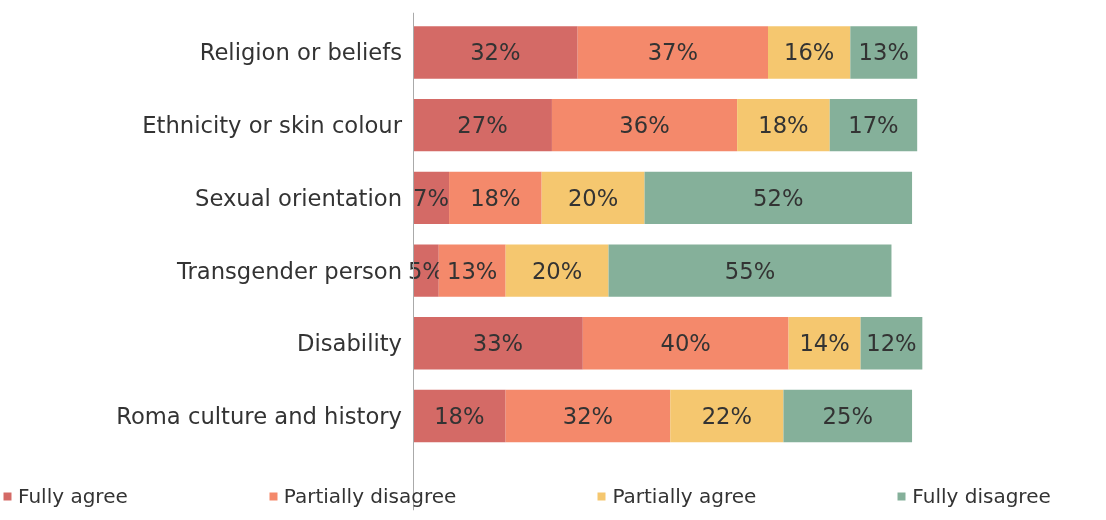 This screenshot has width=1106, height=520. I want to click on data-label: 55%, so click(750, 270).